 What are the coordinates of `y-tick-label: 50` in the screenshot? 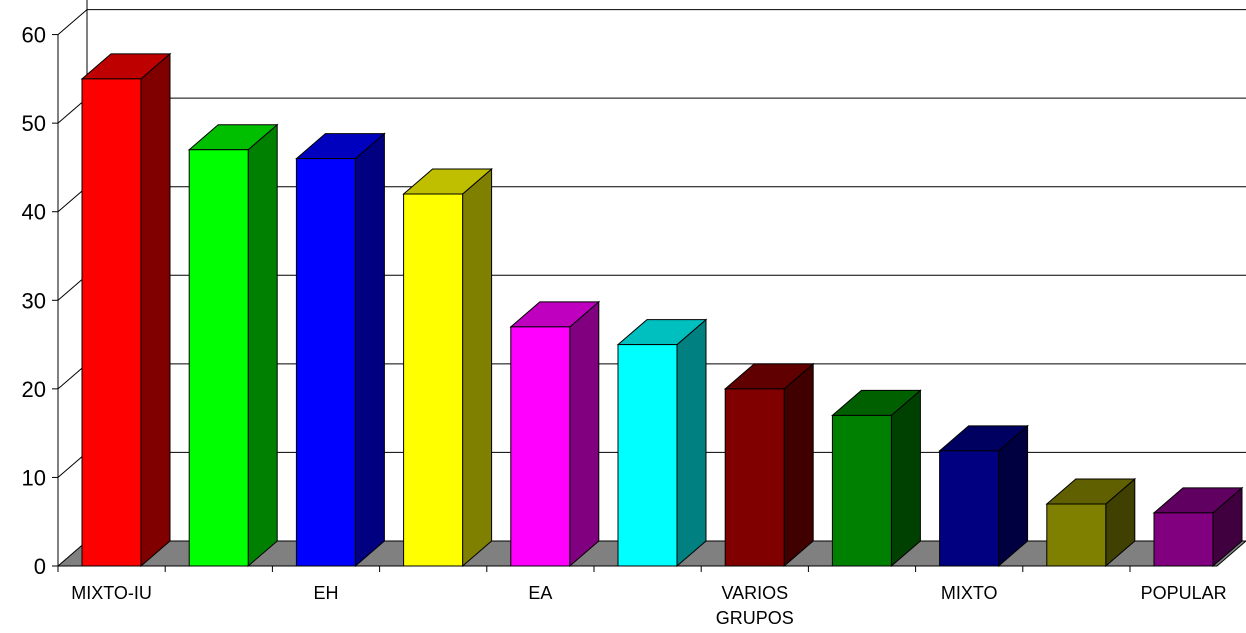 It's located at (34, 123).